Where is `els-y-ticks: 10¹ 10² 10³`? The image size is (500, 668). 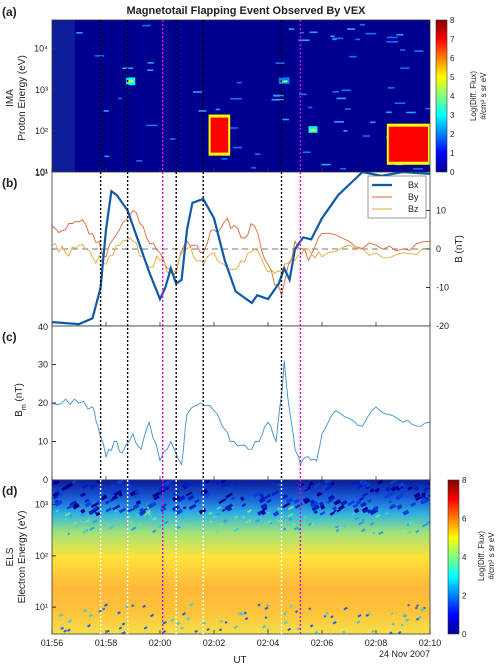
els-y-ticks: 10¹ 10² 10³ is located at coordinates (45, 555).